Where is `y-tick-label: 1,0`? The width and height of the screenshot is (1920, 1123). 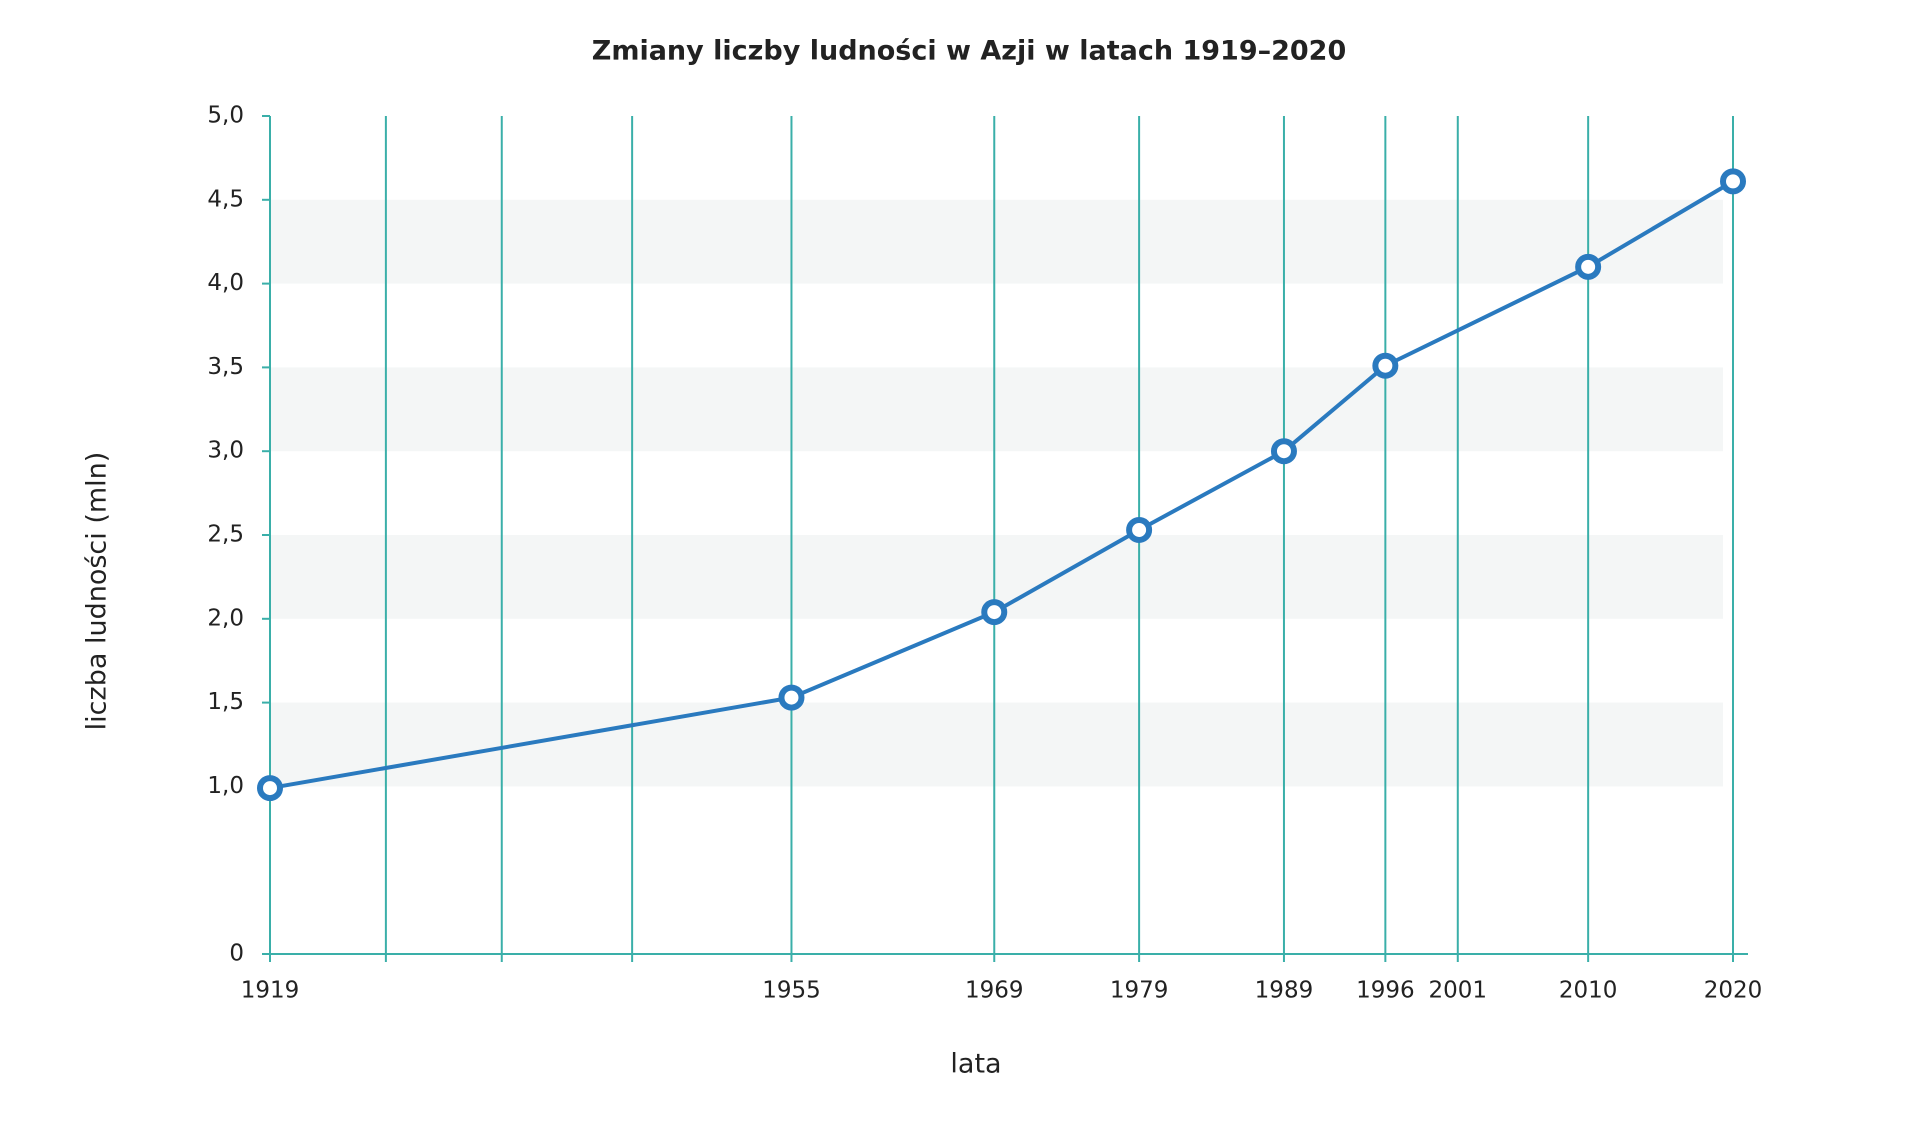
y-tick-label: 1,0 is located at coordinates (225, 786).